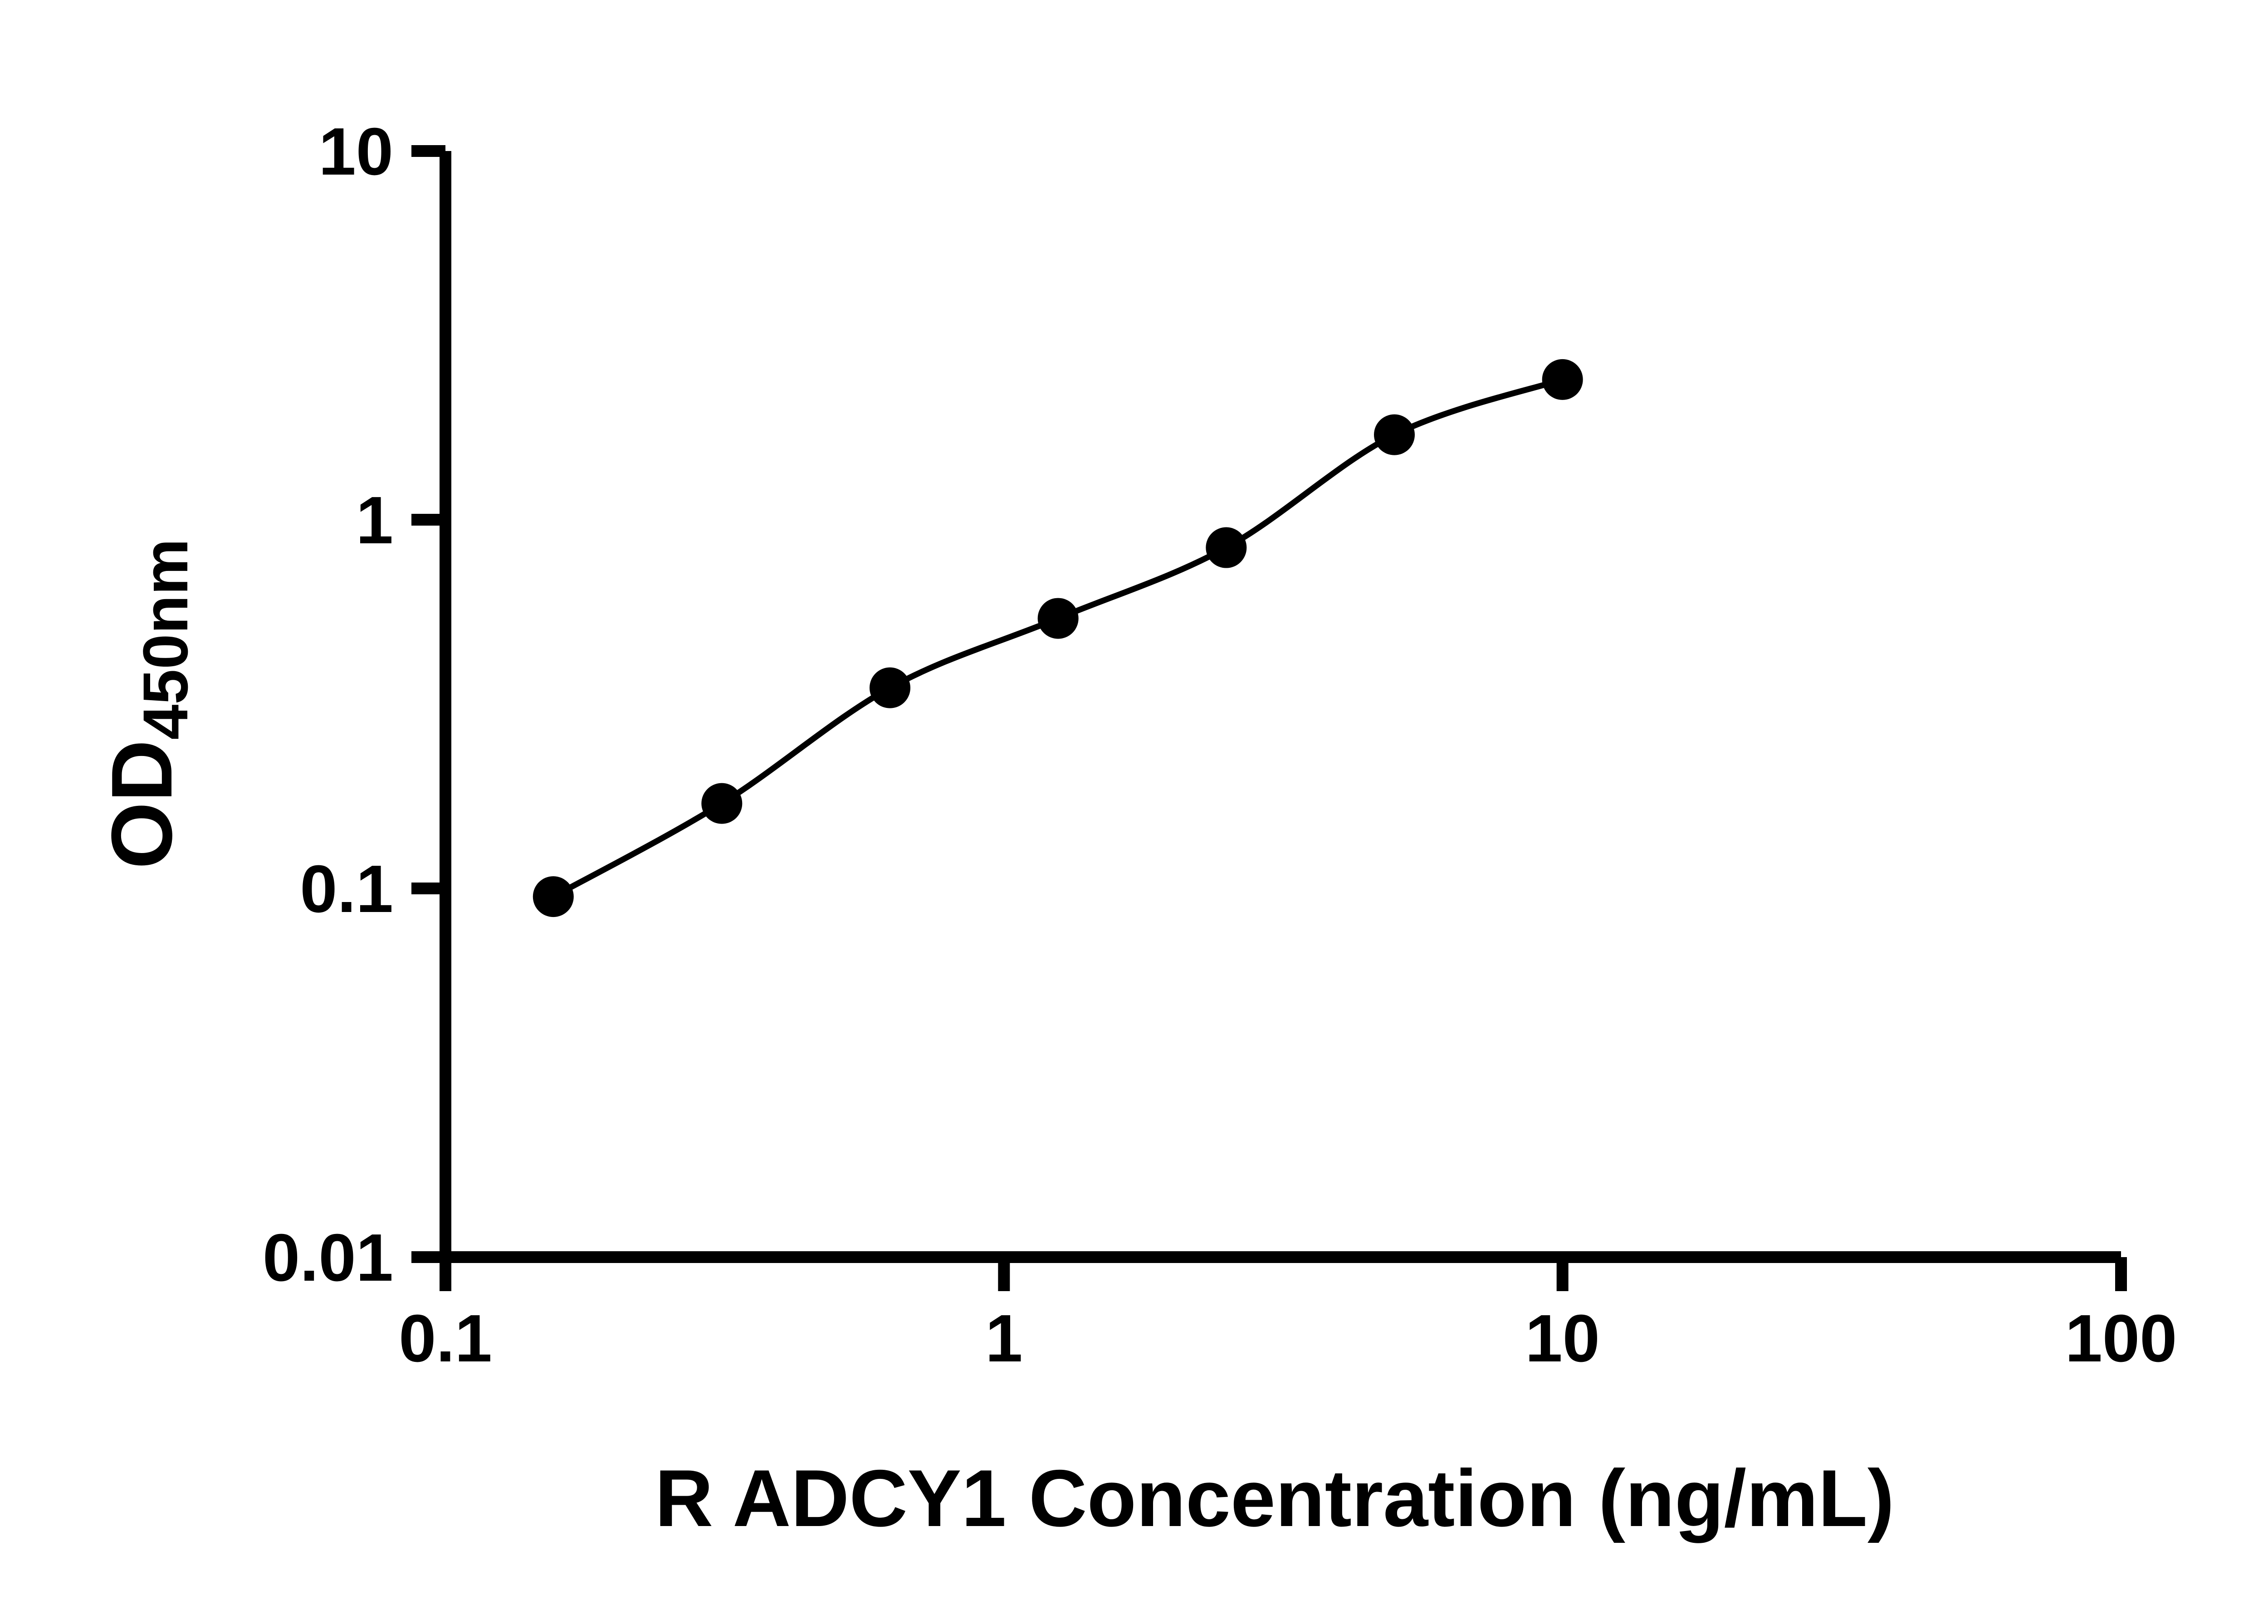 The height and width of the screenshot is (1624, 2268). What do you see at coordinates (356, 151) in the screenshot?
I see `y-tick-label: 10` at bounding box center [356, 151].